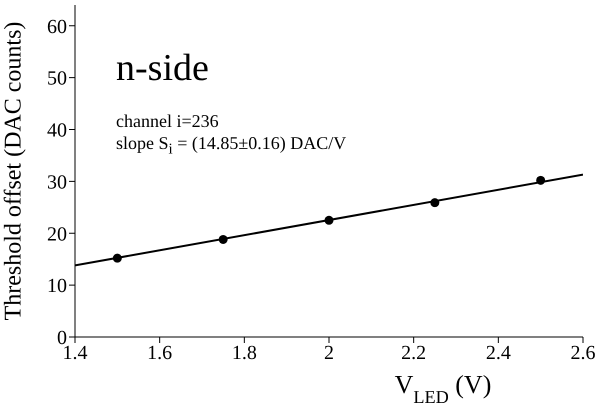 The height and width of the screenshot is (409, 613). Describe the element at coordinates (231, 145) in the screenshot. I see `annotation: slope S$_{i}$ = (14.85±0.16) DAC/V` at that location.